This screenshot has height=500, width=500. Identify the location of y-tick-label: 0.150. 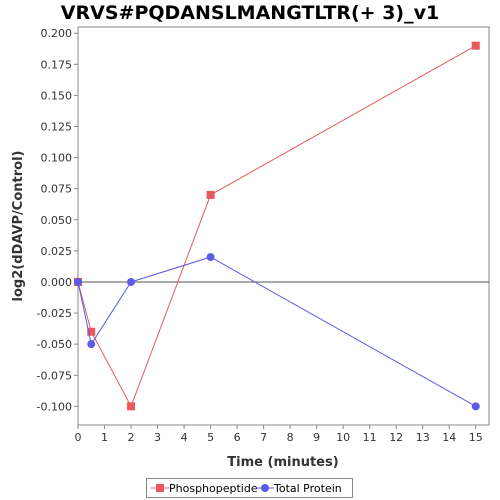
(57, 95).